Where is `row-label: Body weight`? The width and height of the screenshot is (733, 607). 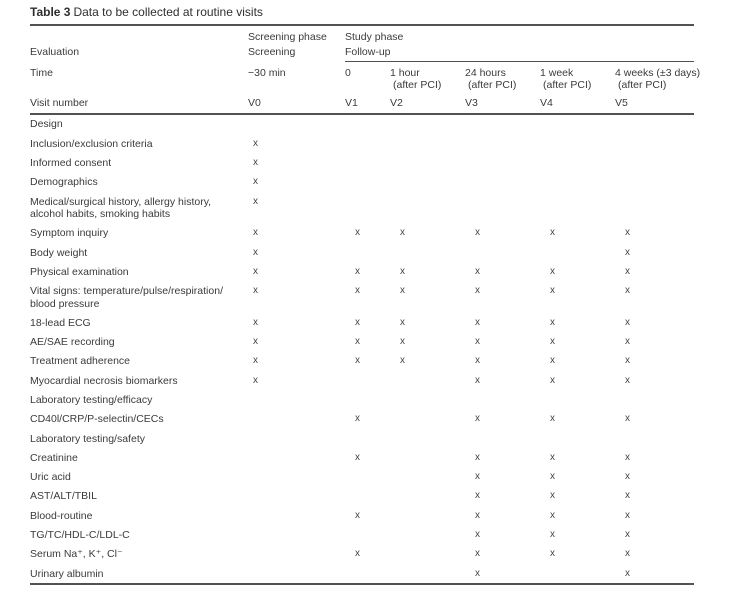
row-label: Body weight is located at coordinates (59, 252).